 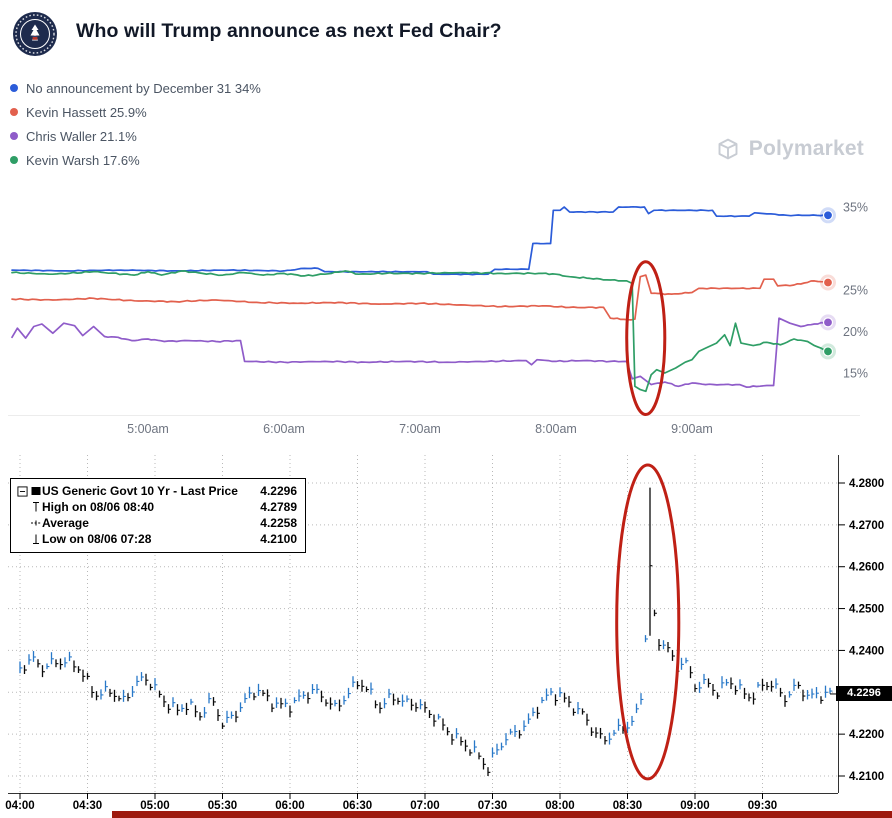 I want to click on low-marker-icon, so click(x=35, y=539).